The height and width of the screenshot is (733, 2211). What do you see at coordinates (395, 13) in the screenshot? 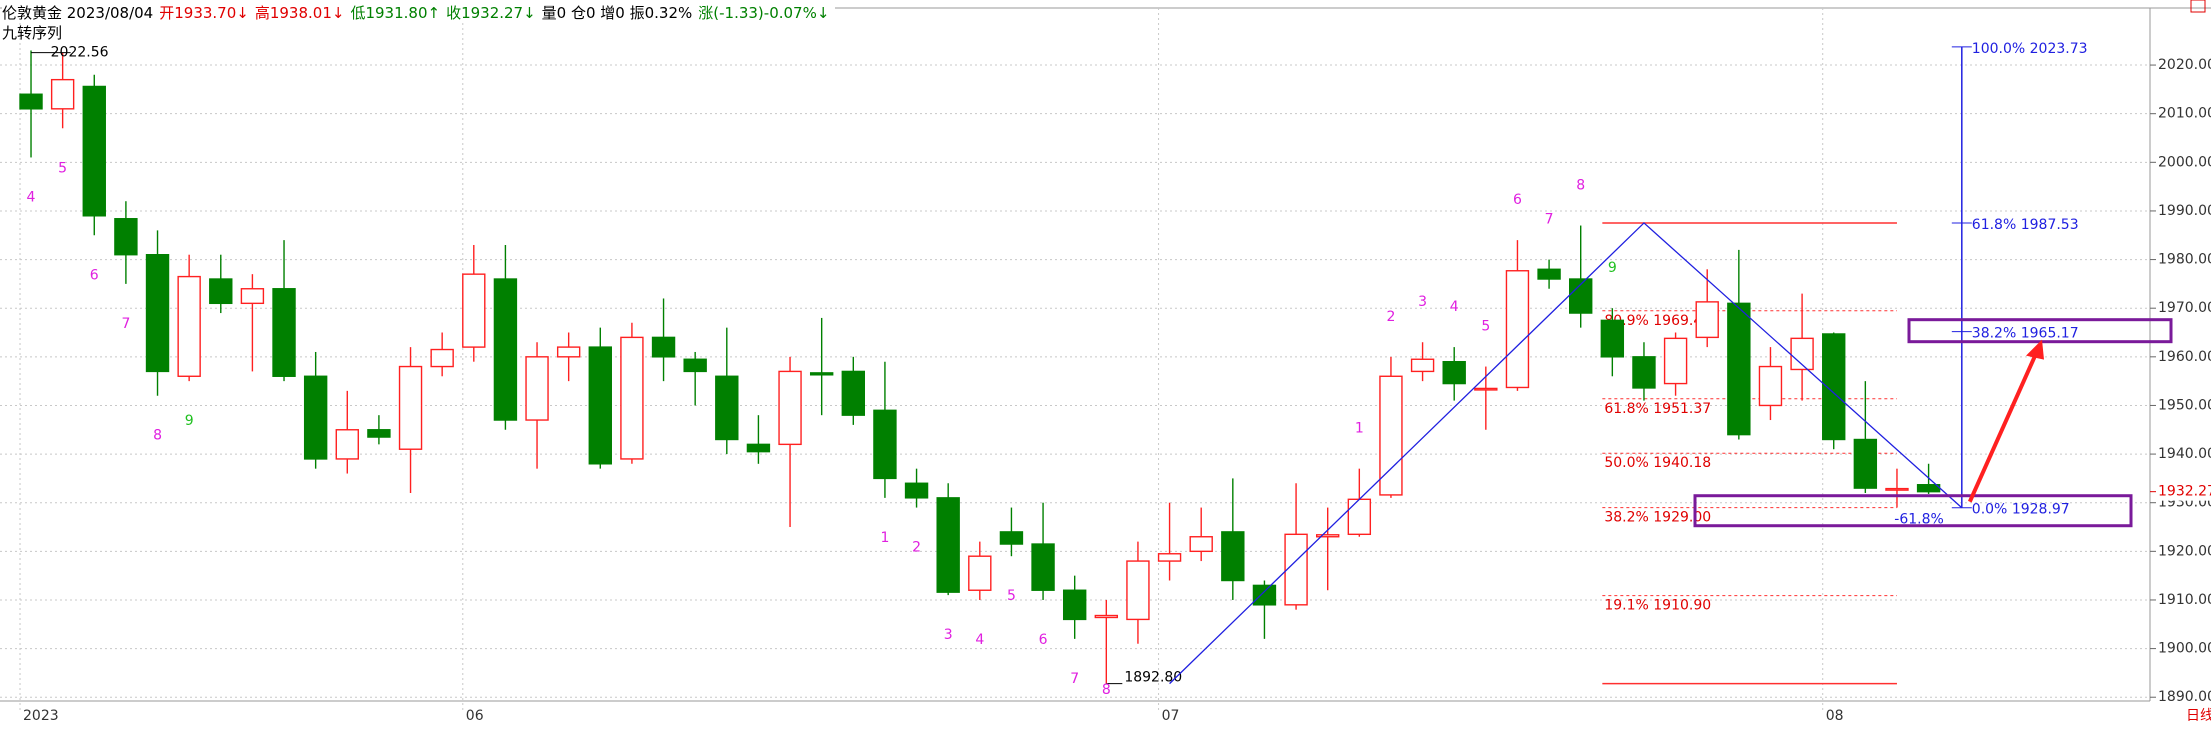
I see `header-field: 低1931.80↑` at bounding box center [395, 13].